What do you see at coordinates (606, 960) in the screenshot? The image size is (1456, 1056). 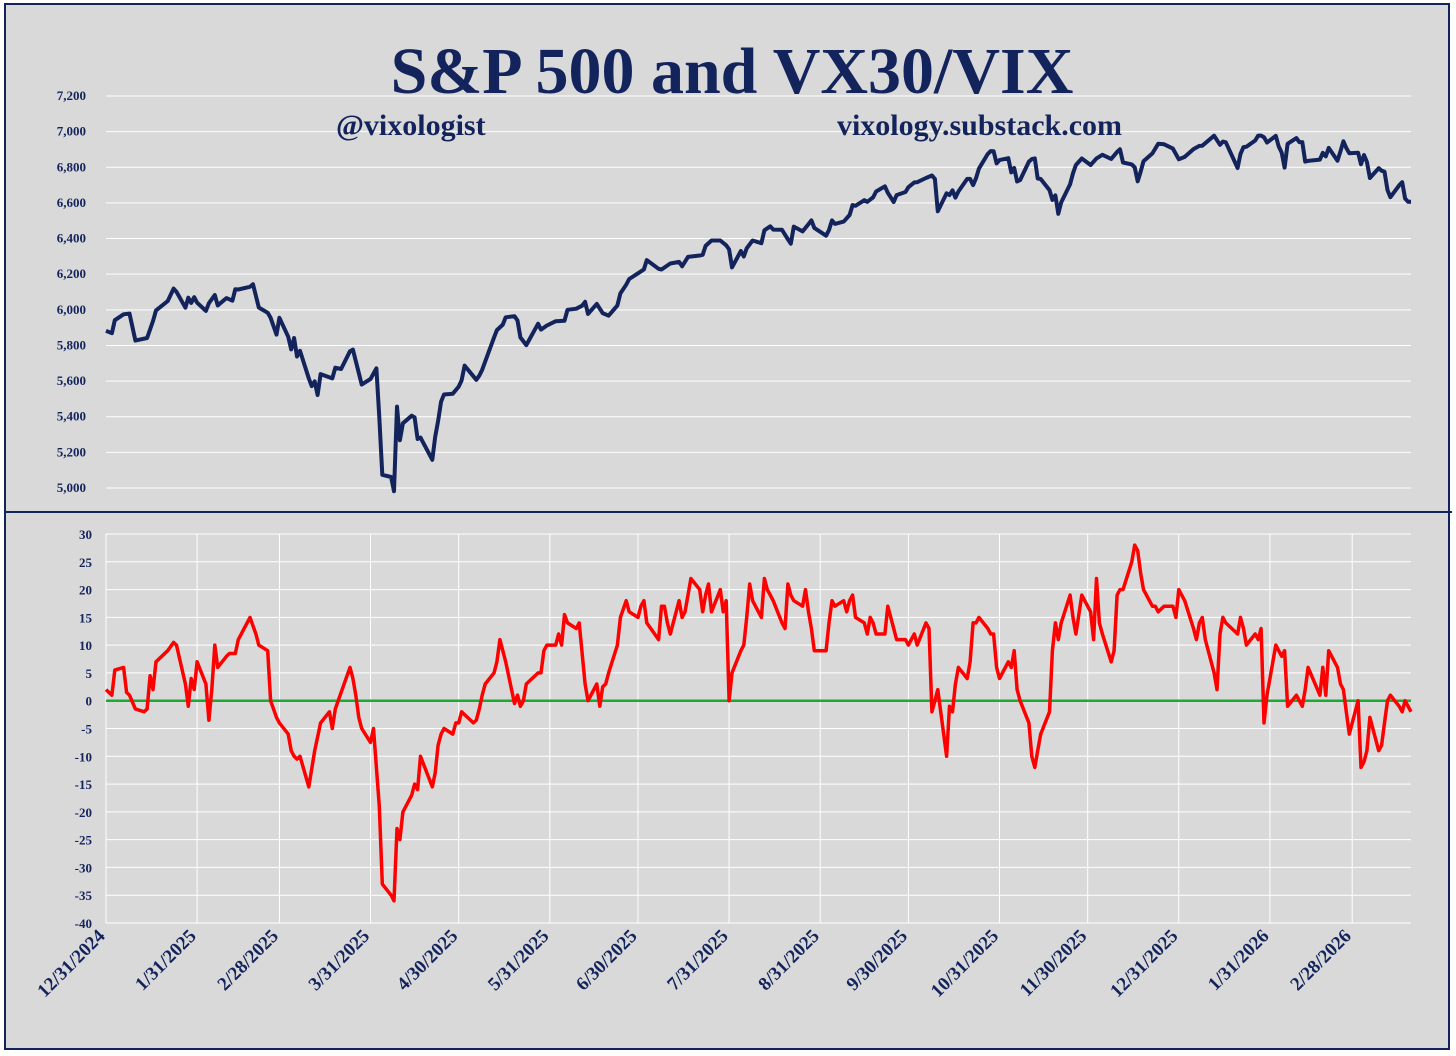 I see `x-date-label: 6/30/2025` at bounding box center [606, 960].